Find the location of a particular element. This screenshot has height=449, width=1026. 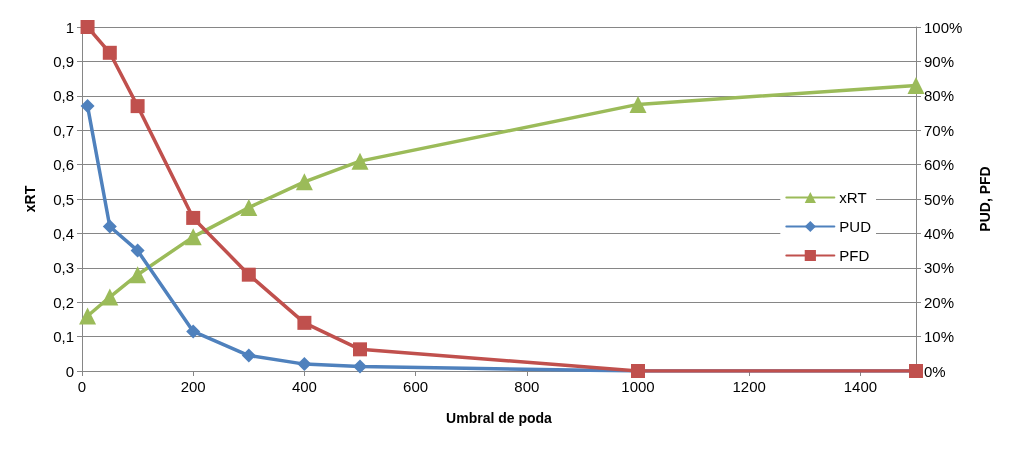

y2-axis-title: PUD, PFD is located at coordinates (985, 199).